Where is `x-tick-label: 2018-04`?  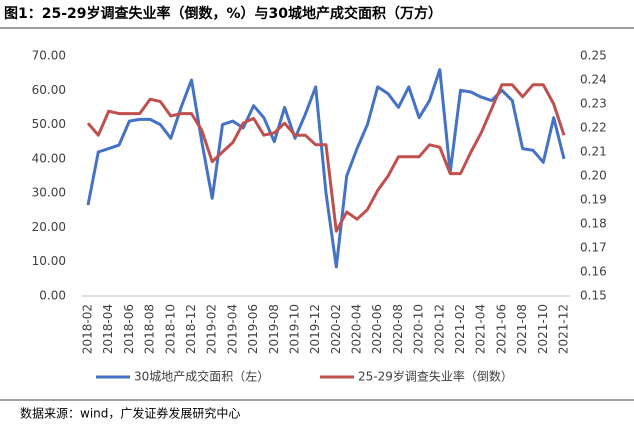 x-tick-label: 2018-04 is located at coordinates (108, 329).